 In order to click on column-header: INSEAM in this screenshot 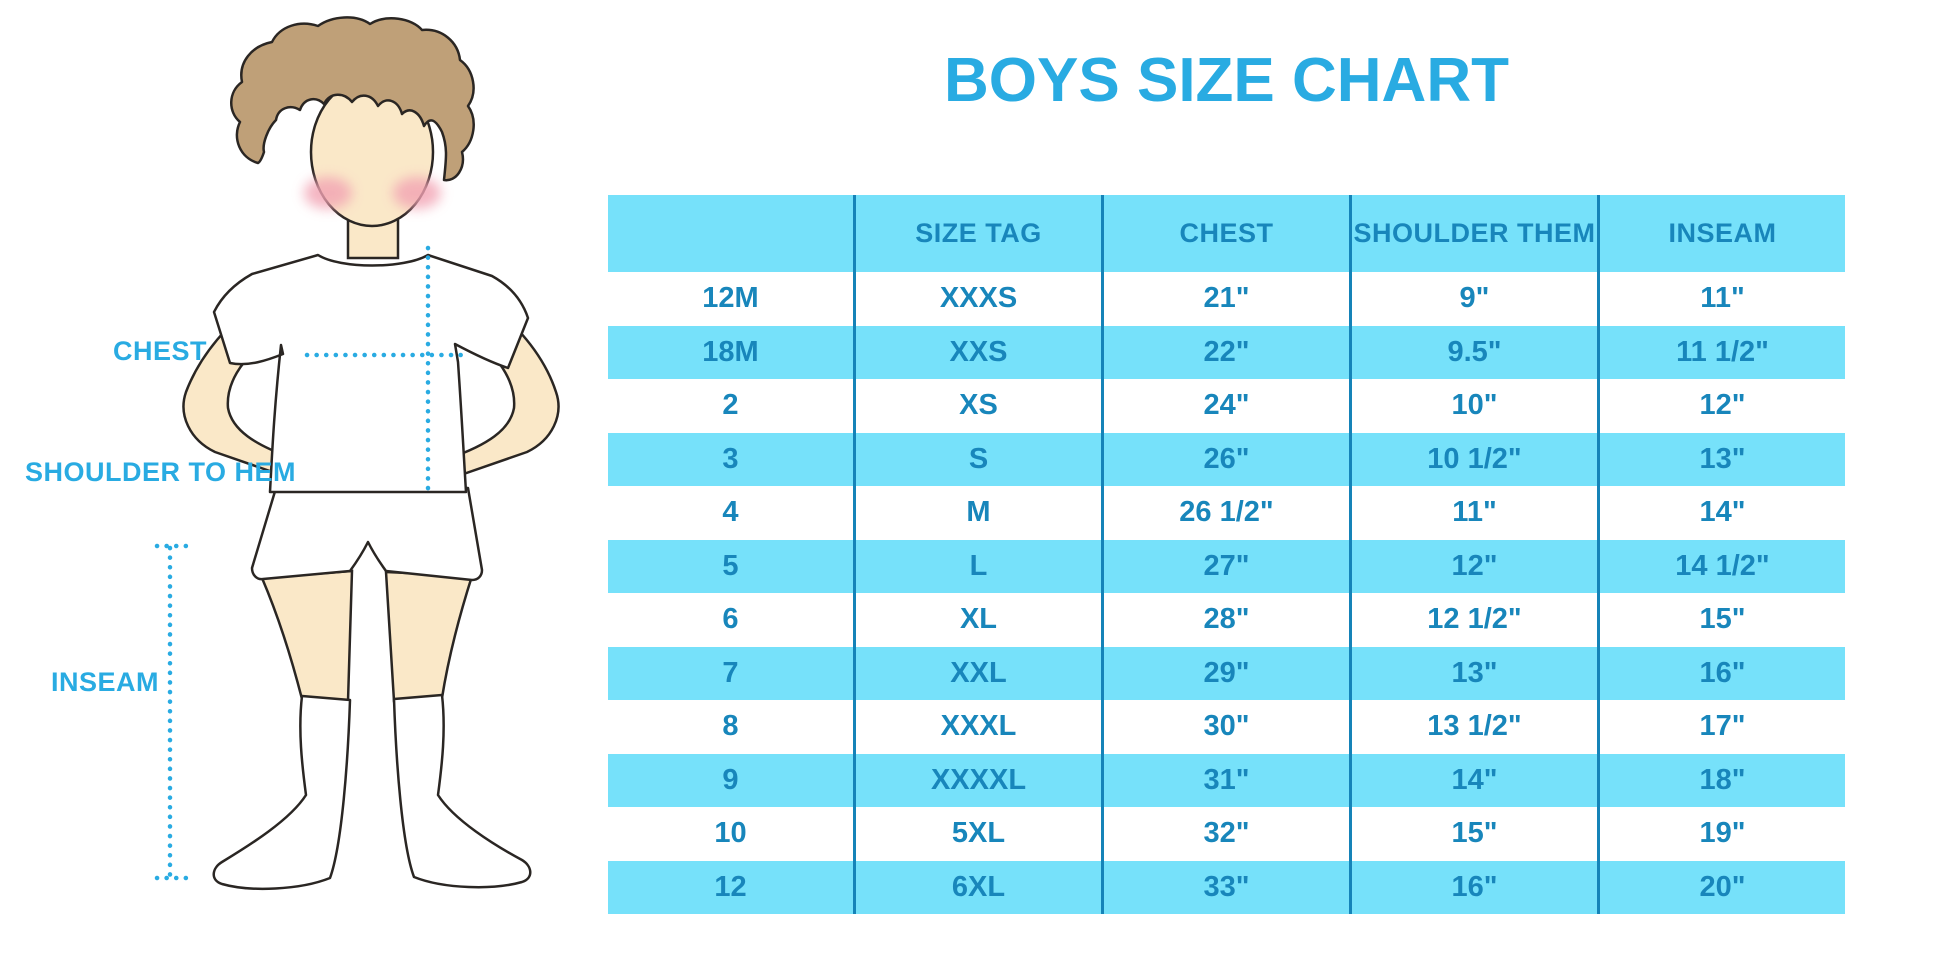, I will do `click(1721, 233)`.